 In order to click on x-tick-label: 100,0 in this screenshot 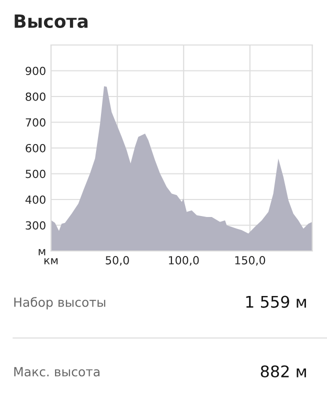, I will do `click(183, 261)`.